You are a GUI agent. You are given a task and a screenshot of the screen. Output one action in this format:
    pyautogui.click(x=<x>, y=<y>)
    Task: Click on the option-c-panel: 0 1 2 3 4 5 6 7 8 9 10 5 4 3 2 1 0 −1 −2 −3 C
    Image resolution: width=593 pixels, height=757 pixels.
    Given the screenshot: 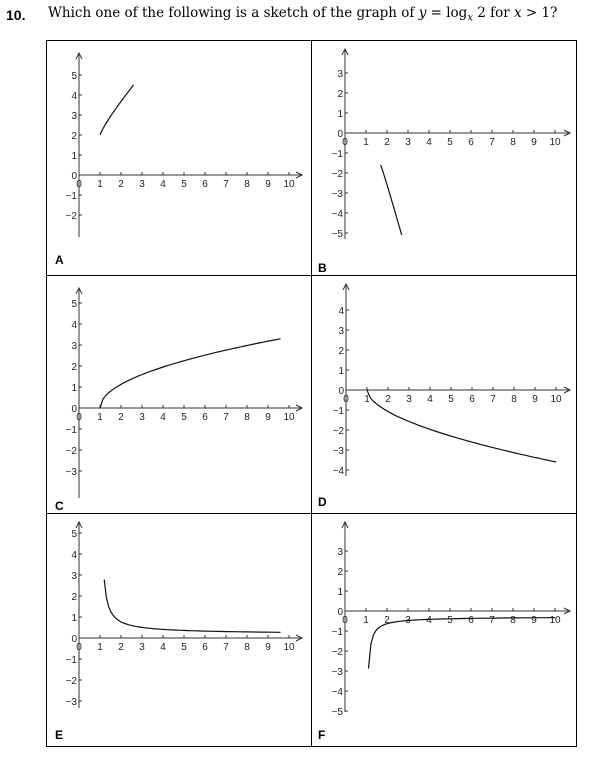 What is the action you would take?
    pyautogui.click(x=179, y=394)
    